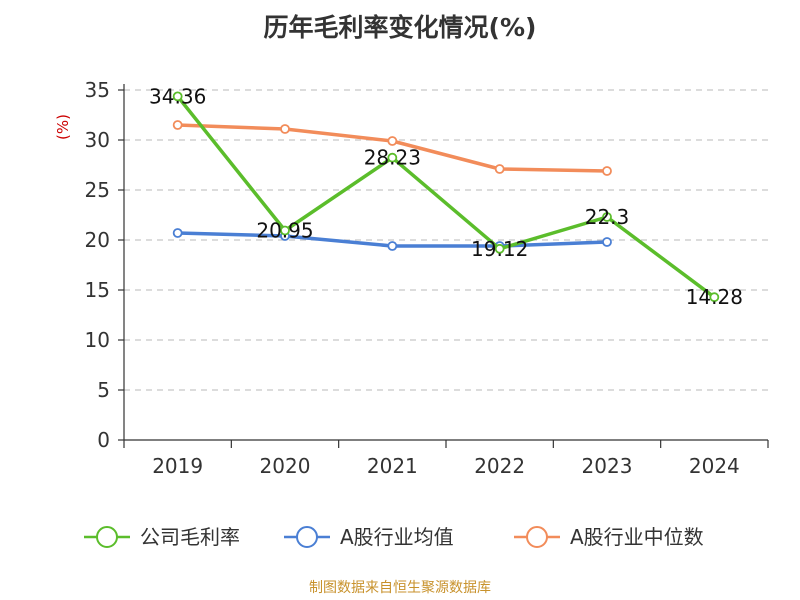  I want to click on x-tick-label: 2019, so click(177, 466).